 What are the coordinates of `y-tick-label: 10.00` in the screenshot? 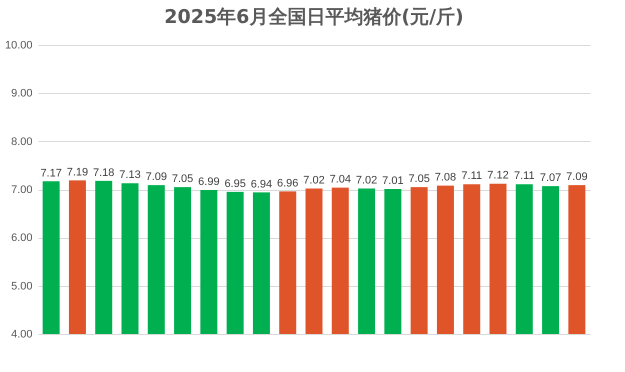 It's located at (18, 46).